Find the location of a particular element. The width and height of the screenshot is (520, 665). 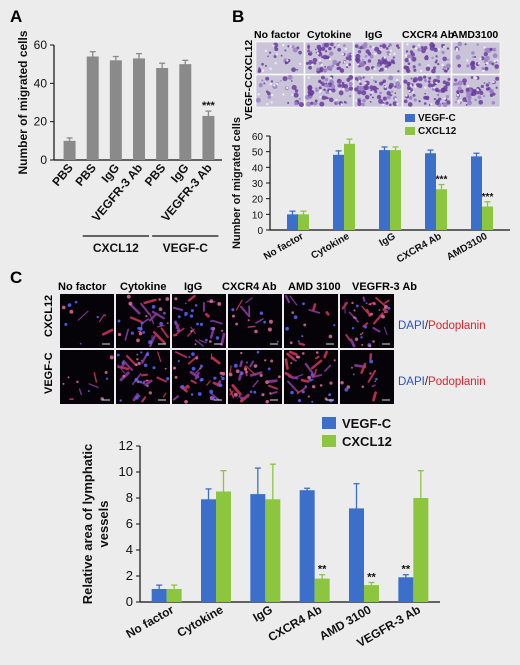

y-tick-label: 10 is located at coordinates (126, 471).